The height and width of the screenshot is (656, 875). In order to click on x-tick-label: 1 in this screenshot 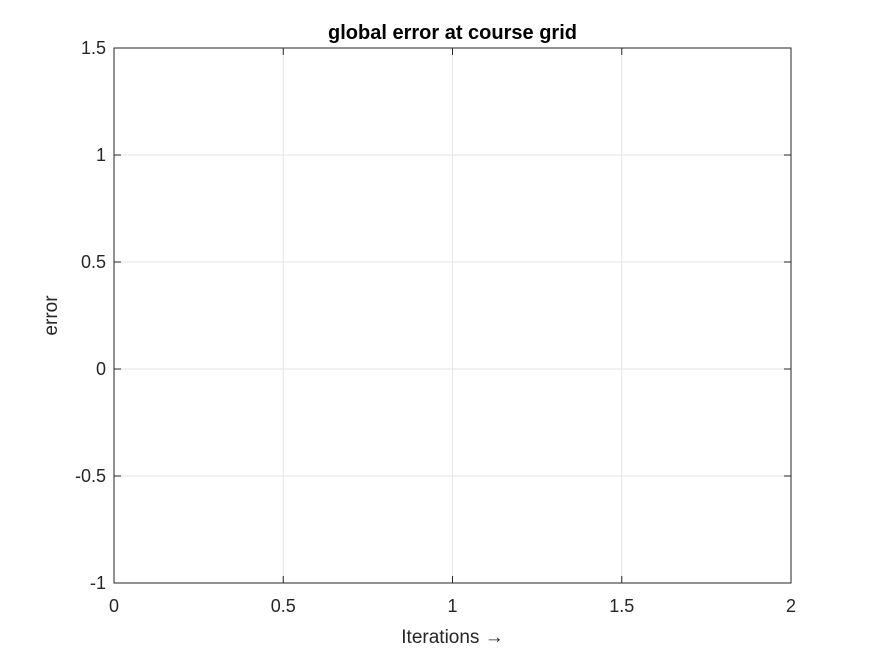, I will do `click(452, 606)`.